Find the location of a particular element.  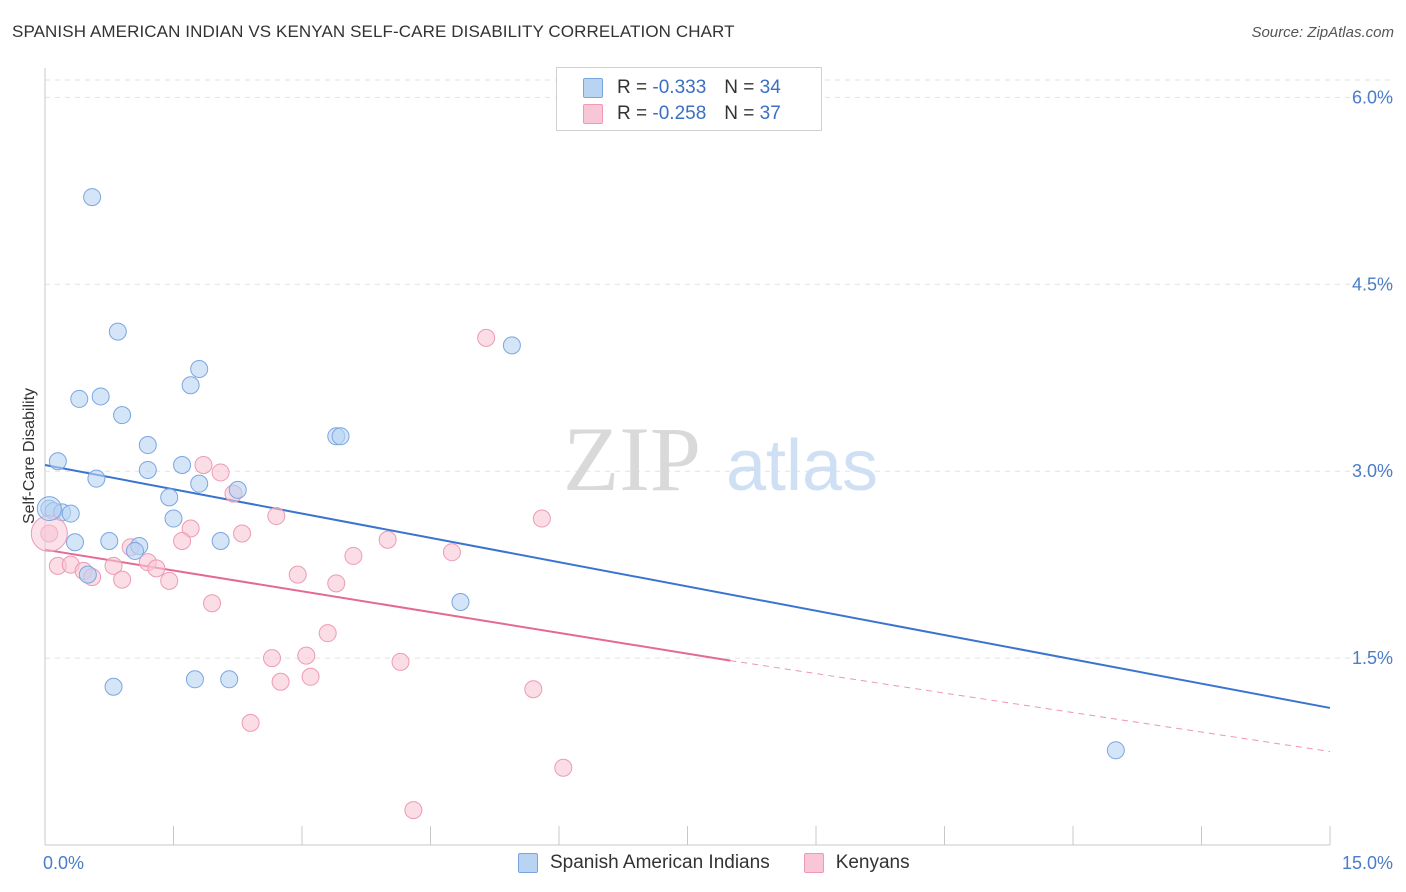

correlation-legend: R = -0.333 N = 34 R = -0.258 N = 37 is located at coordinates (689, 99).